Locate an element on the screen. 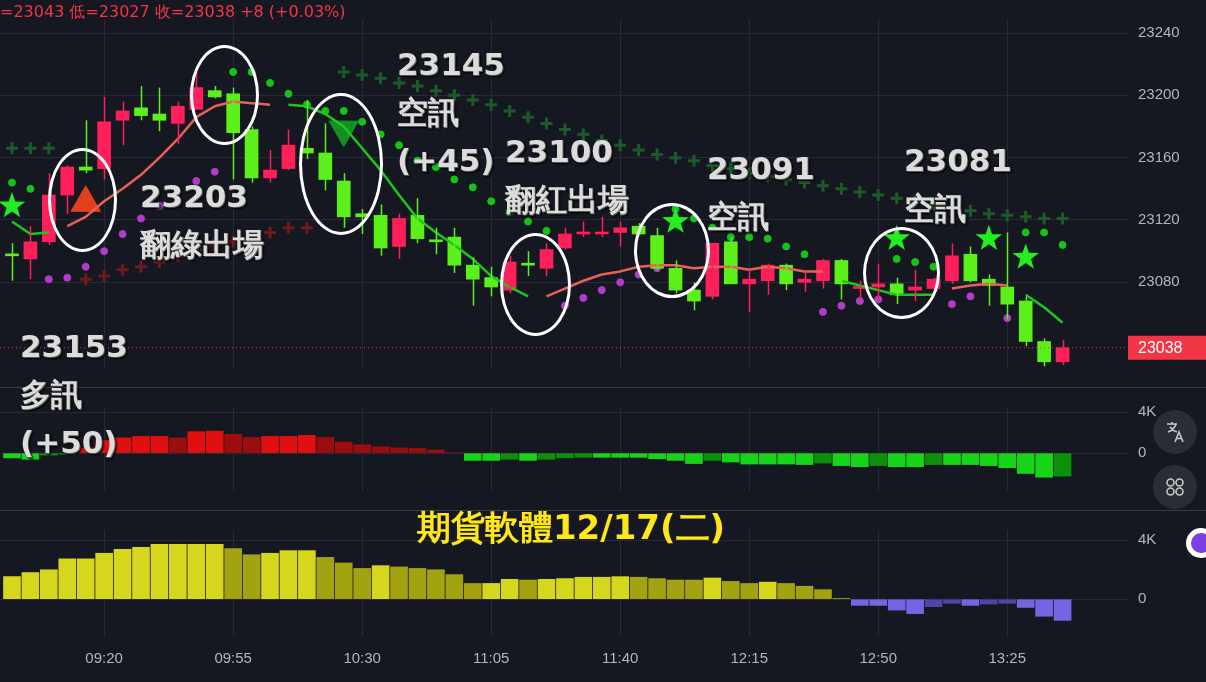 Image resolution: width=1206 pixels, height=682 pixels. annotation: 23081 空訊 is located at coordinates (958, 184).